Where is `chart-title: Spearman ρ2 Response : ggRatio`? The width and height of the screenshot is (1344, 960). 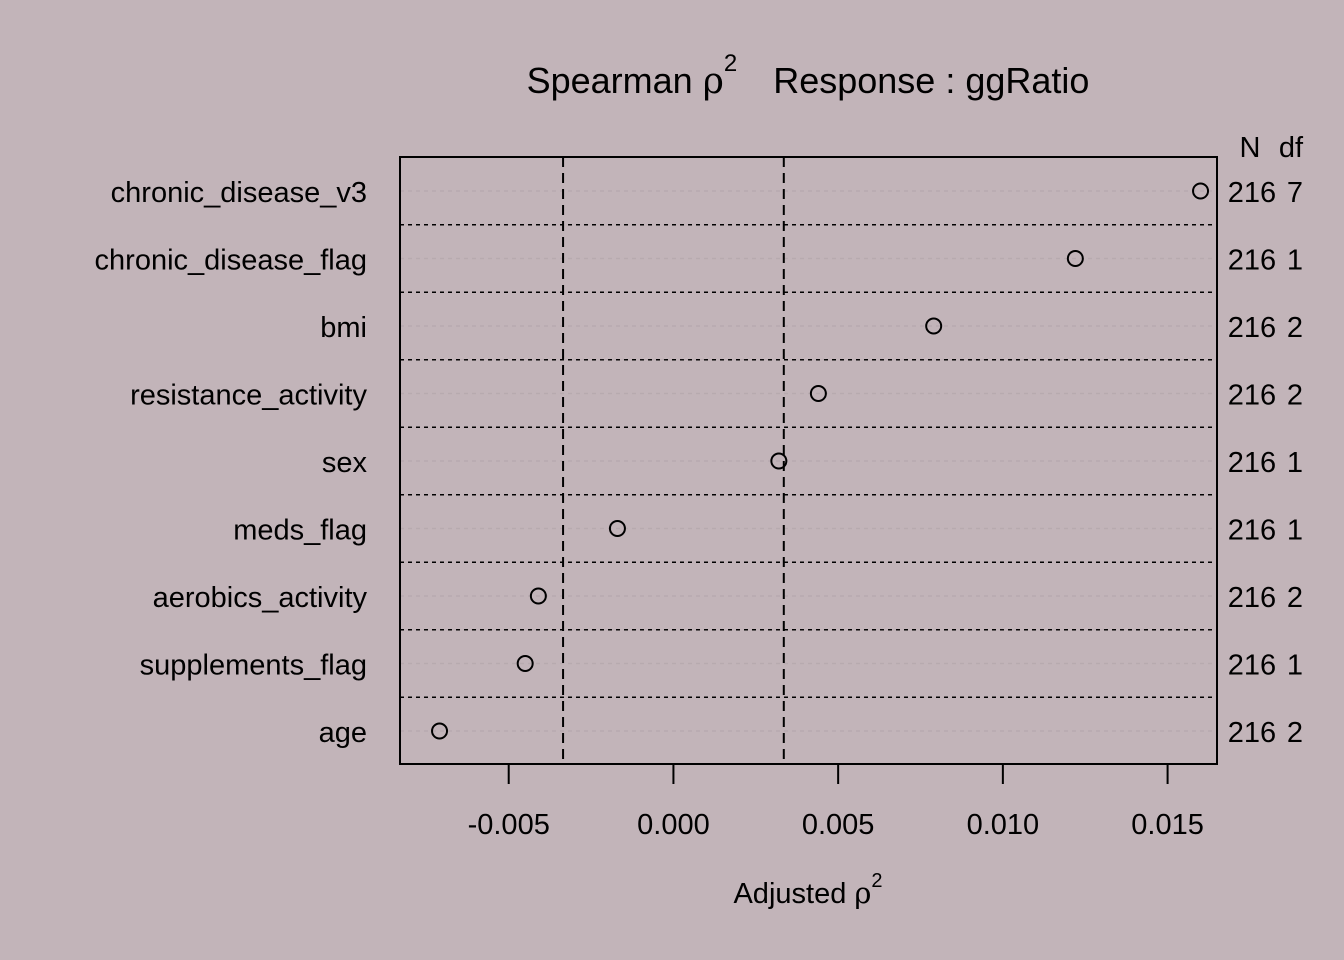 chart-title: Spearman ρ2 Response : ggRatio is located at coordinates (808, 76).